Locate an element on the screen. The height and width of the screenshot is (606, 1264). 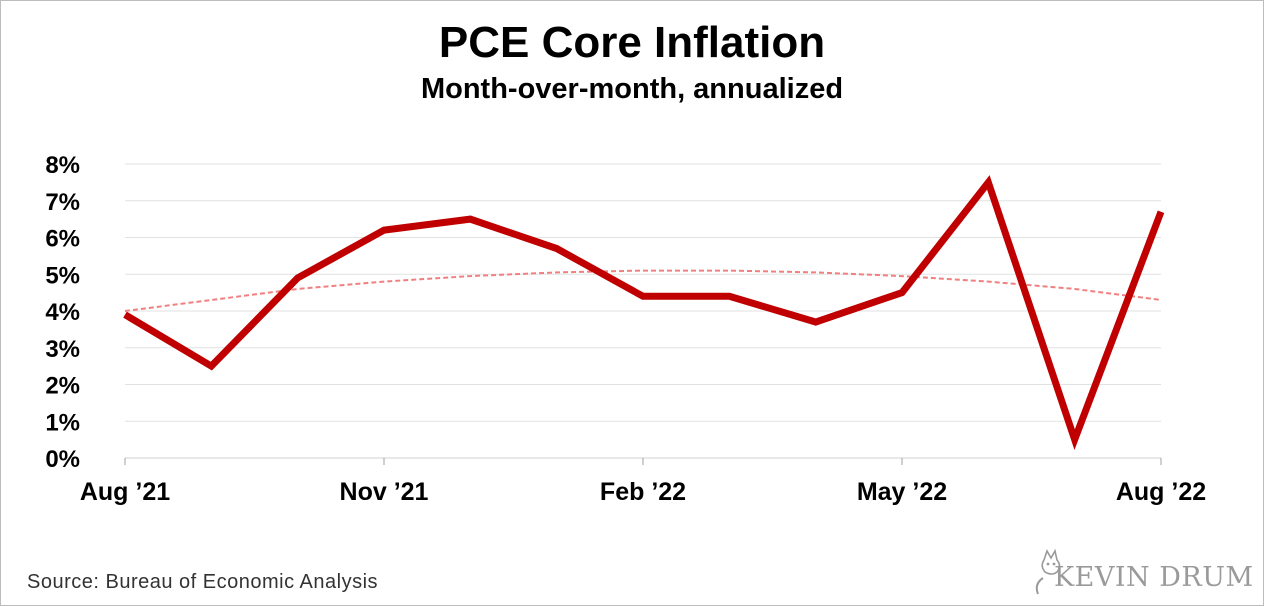
chart-subtitle: Month-over-month, annualized is located at coordinates (632, 89).